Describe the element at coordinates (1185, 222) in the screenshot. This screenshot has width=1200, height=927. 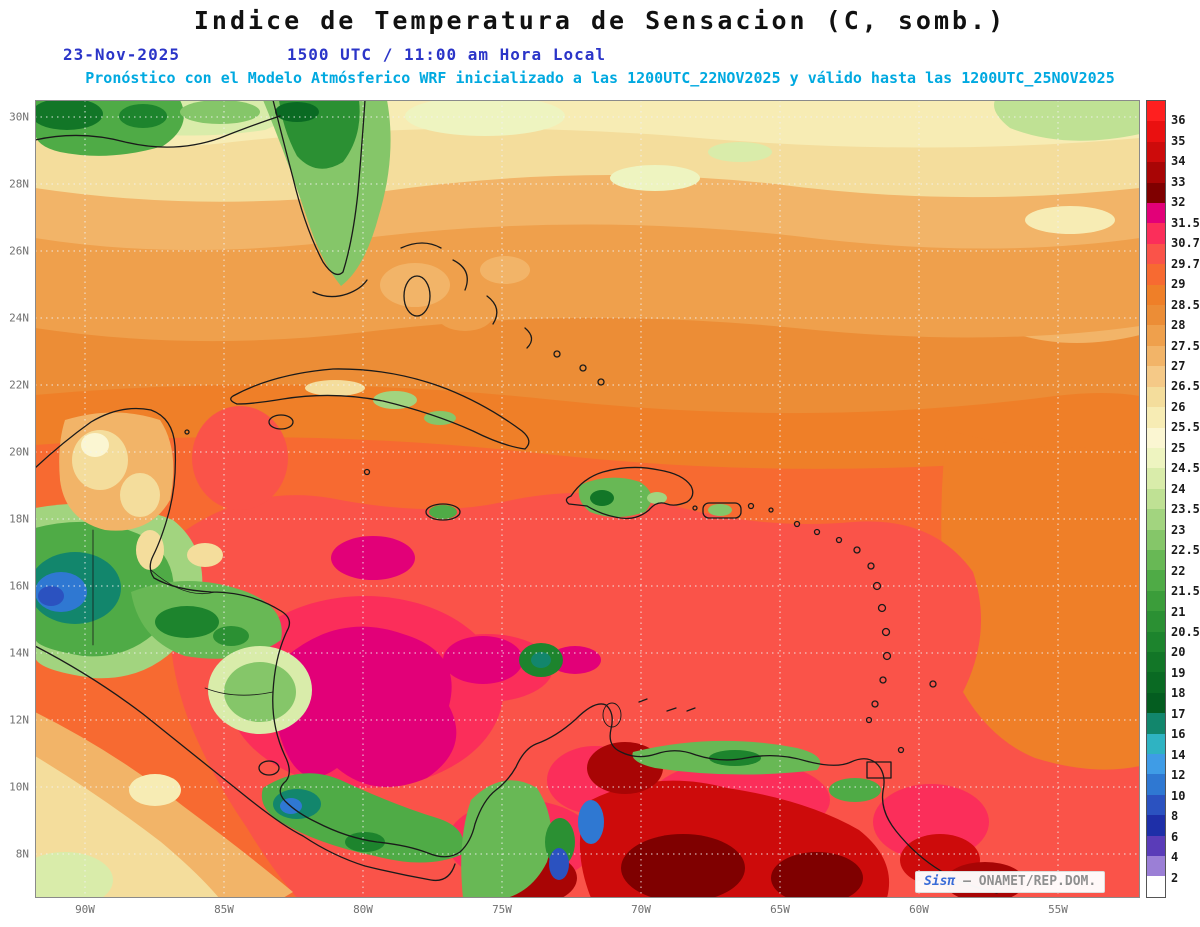
I see `legend-label: 31.5` at that location.